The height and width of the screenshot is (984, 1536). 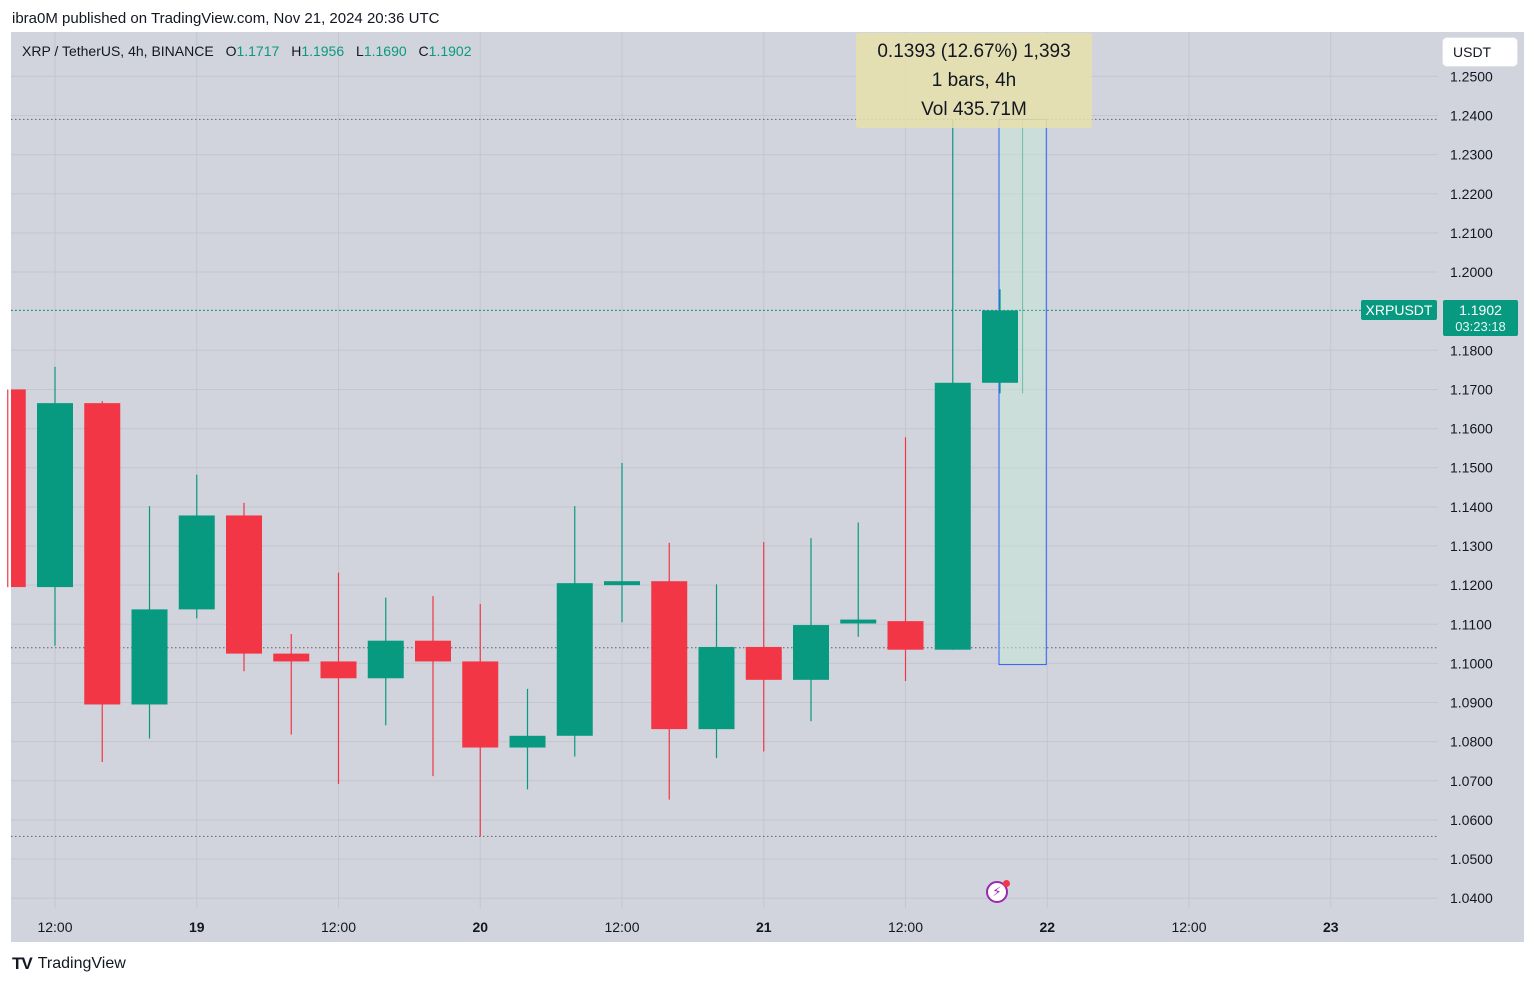 I want to click on y-tick-label: 1.2100, so click(x=1471, y=233).